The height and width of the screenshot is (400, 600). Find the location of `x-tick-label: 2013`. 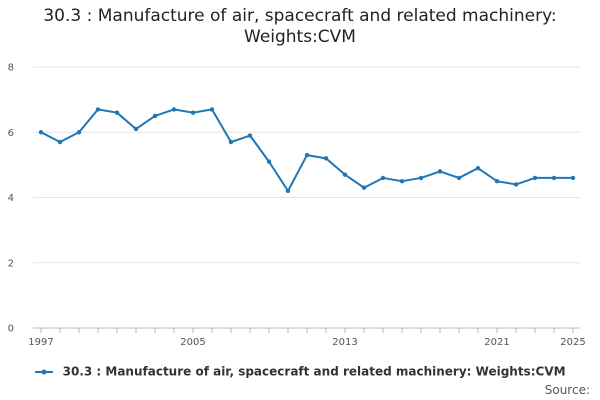

x-tick-label: 2013 is located at coordinates (344, 342).